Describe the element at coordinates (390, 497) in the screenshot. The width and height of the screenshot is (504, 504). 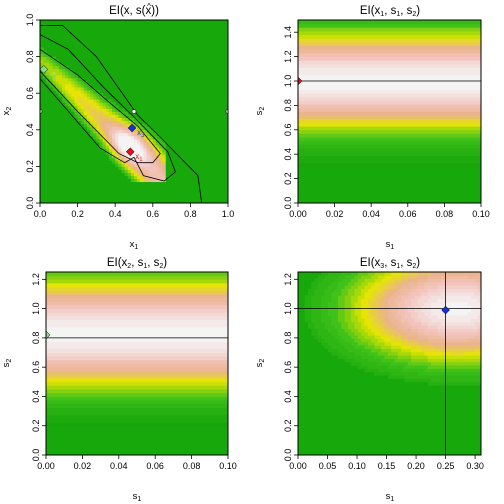
I see `xlabel-p4: s1` at that location.